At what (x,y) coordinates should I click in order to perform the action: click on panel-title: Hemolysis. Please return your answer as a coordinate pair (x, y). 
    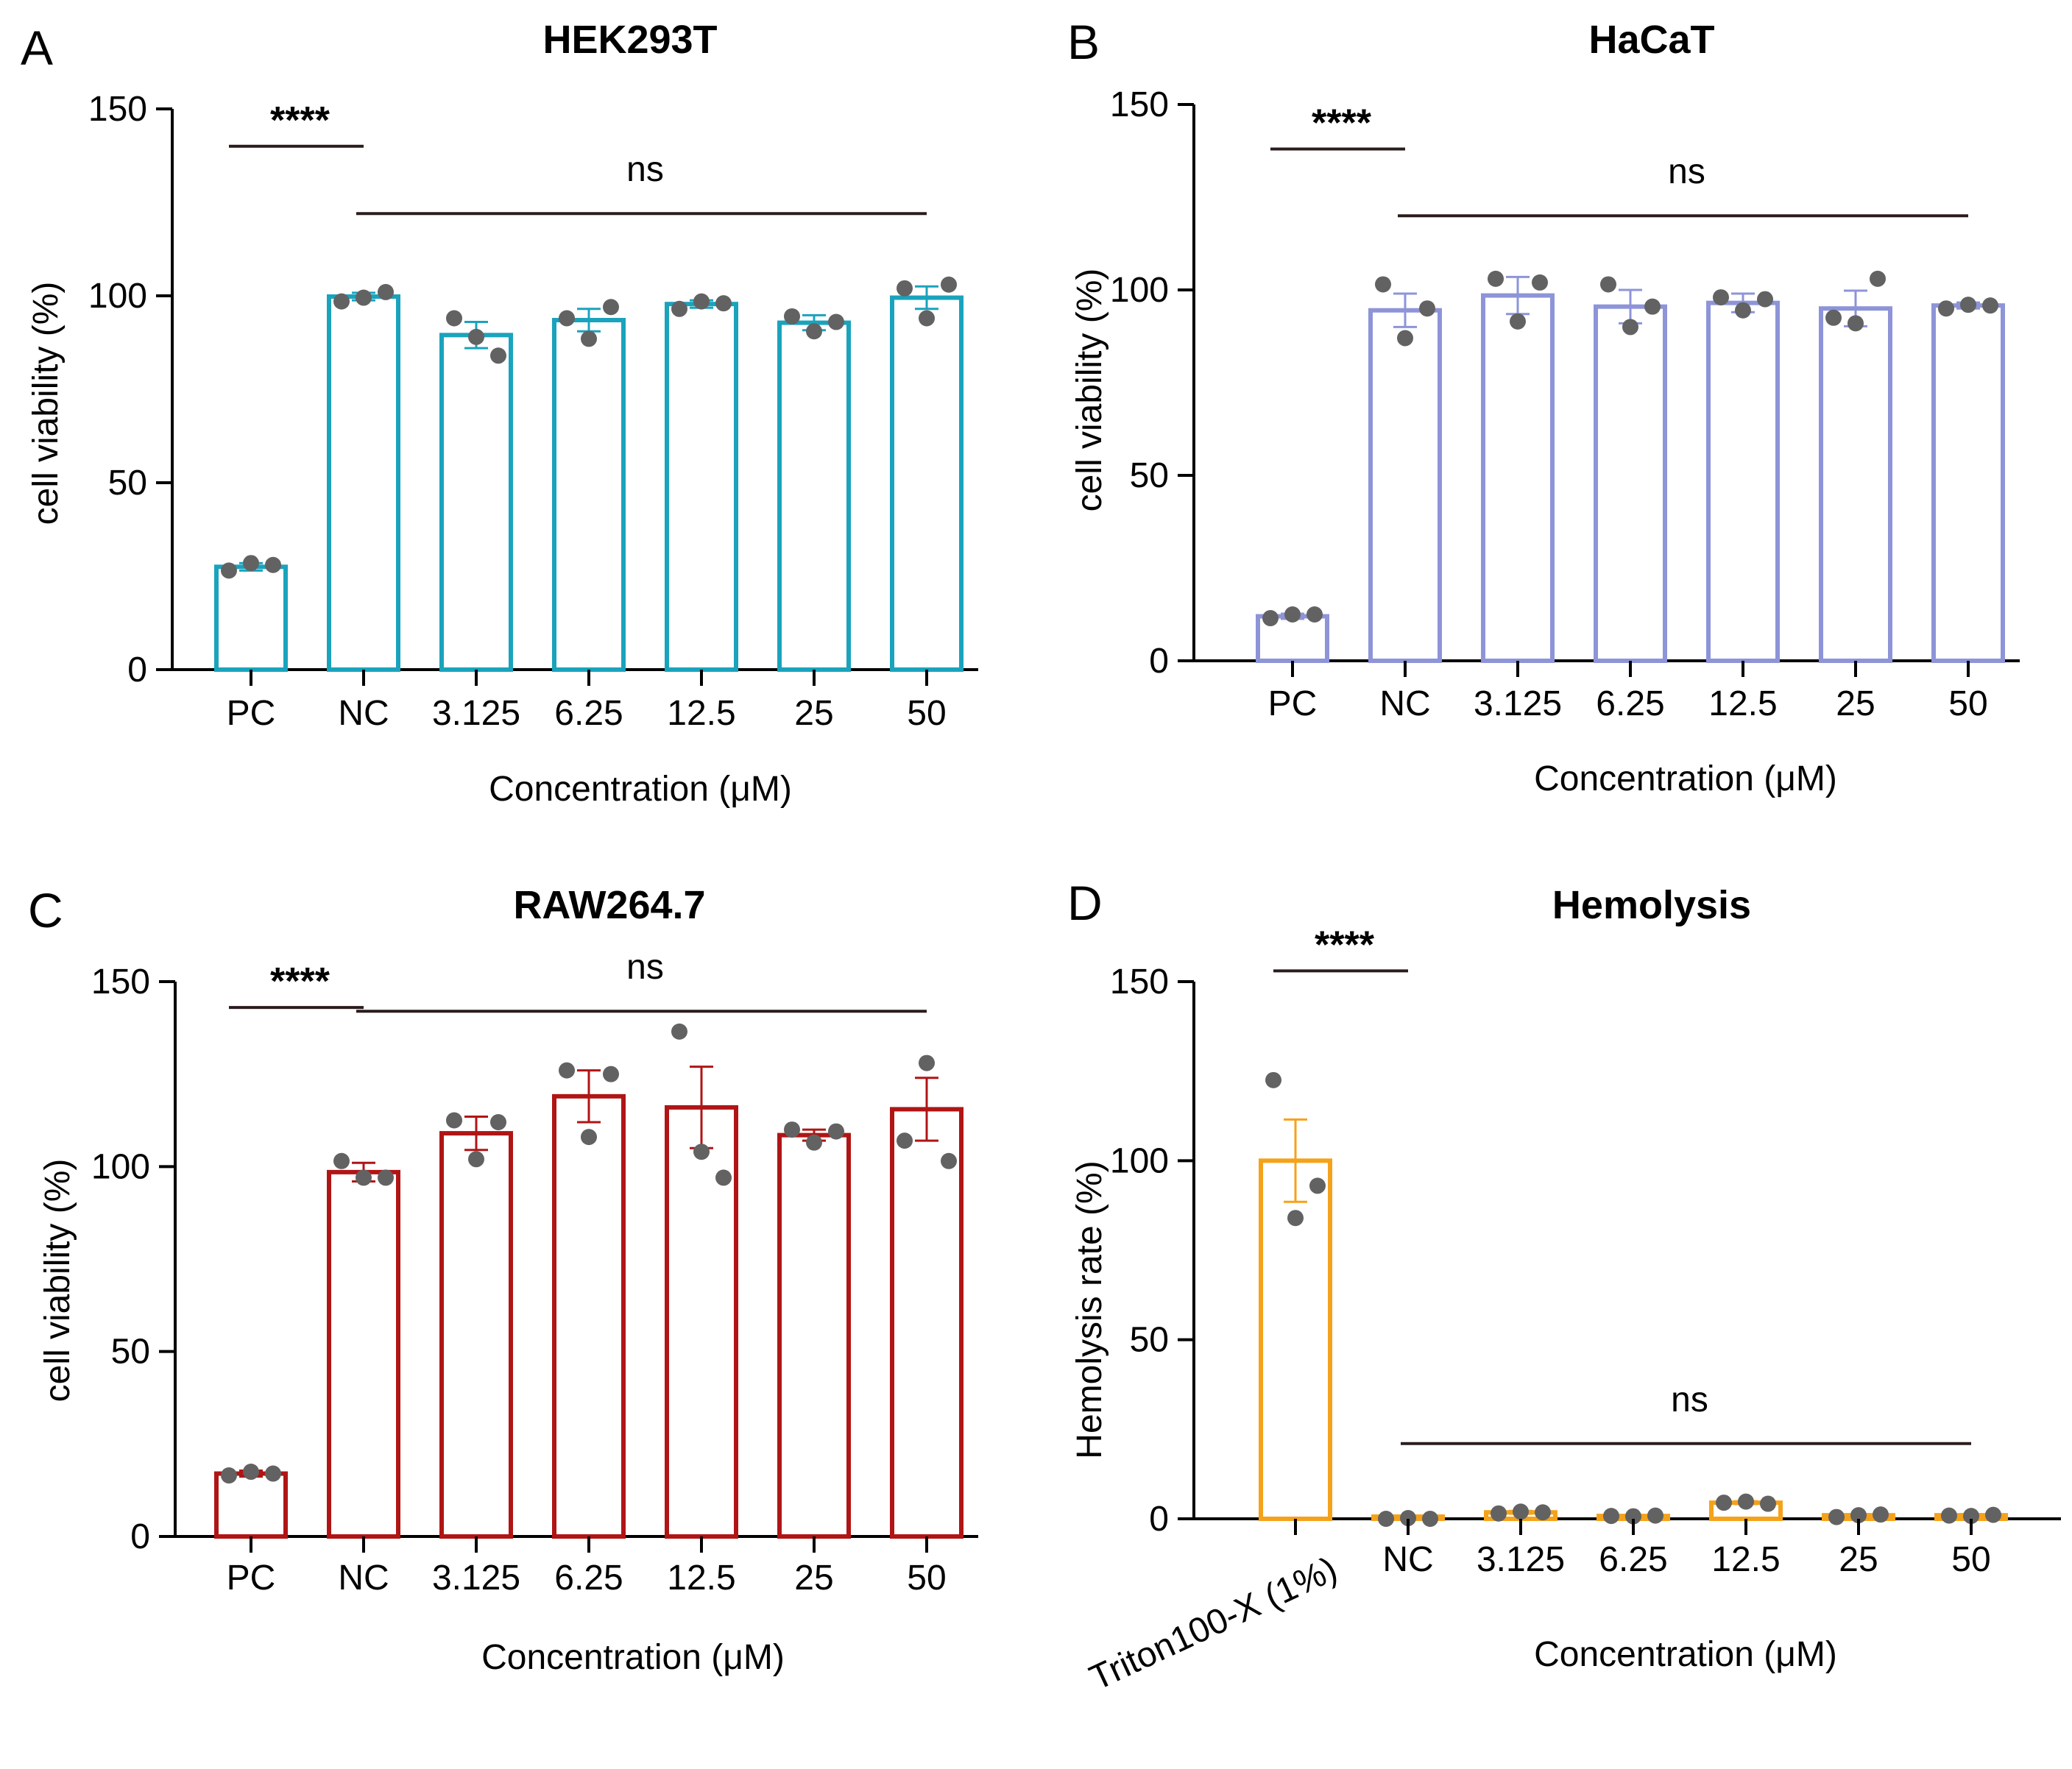
    Looking at the image, I should click on (1651, 905).